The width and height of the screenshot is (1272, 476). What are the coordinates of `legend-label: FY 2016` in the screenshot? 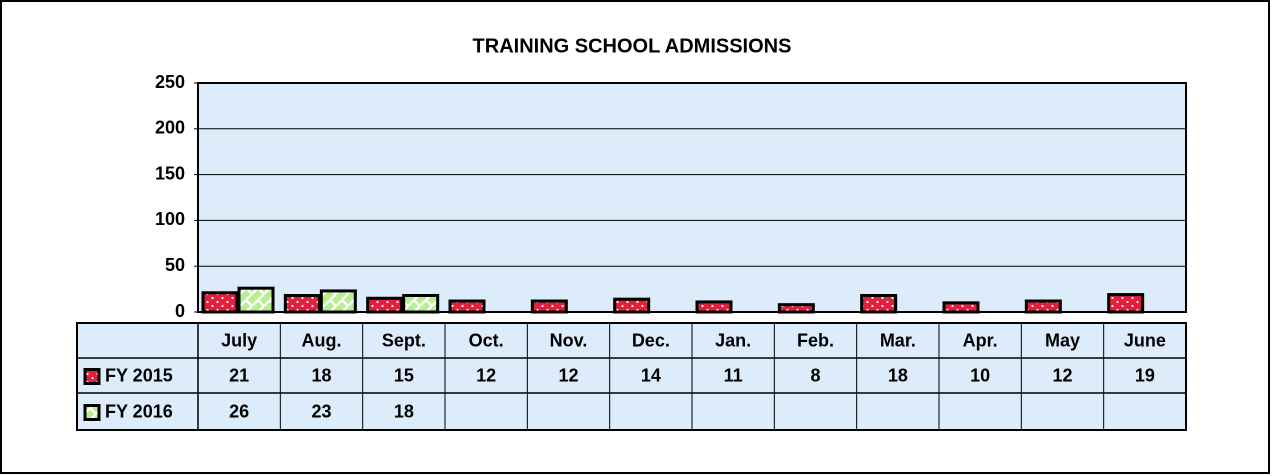 It's located at (139, 411).